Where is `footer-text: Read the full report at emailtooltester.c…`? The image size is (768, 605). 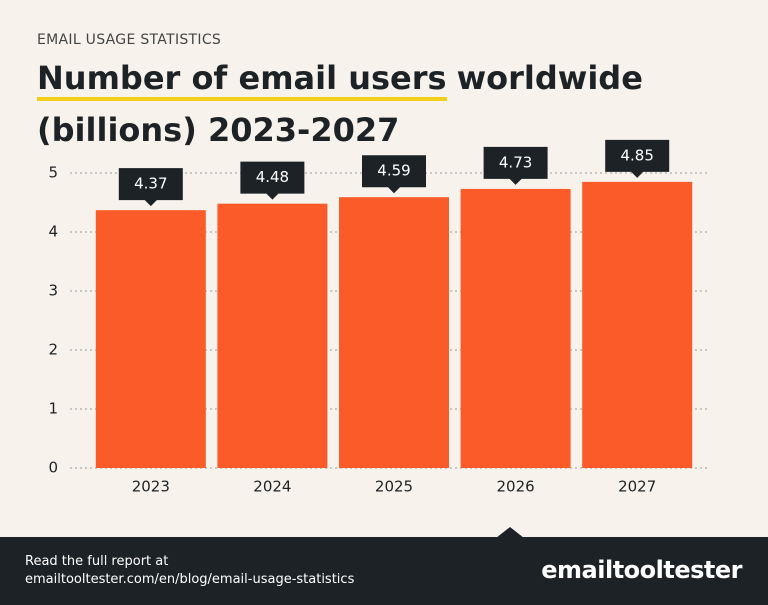 footer-text: Read the full report at emailtooltester.c… is located at coordinates (189, 571).